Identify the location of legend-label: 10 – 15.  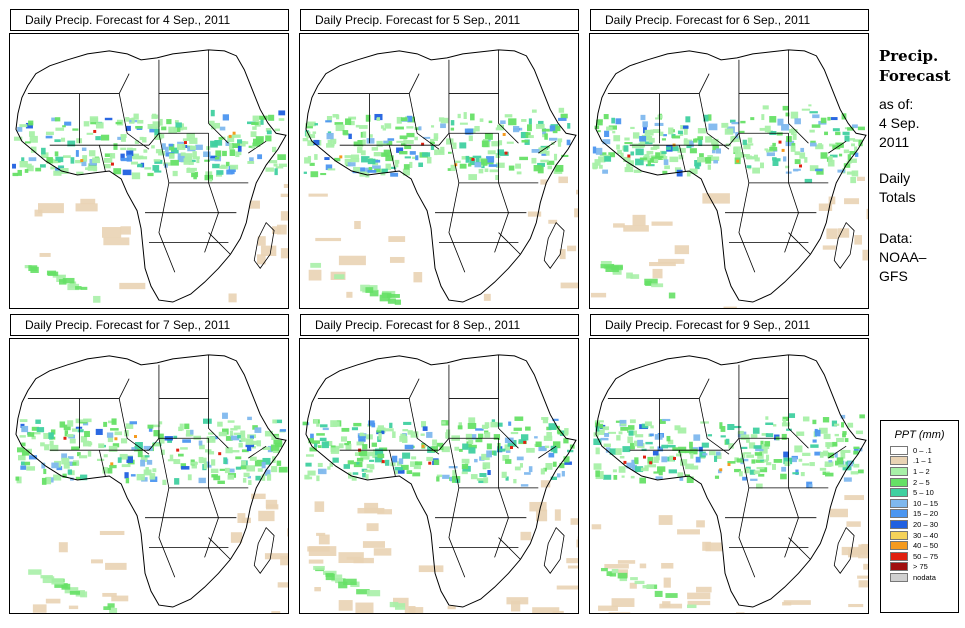
(926, 503).